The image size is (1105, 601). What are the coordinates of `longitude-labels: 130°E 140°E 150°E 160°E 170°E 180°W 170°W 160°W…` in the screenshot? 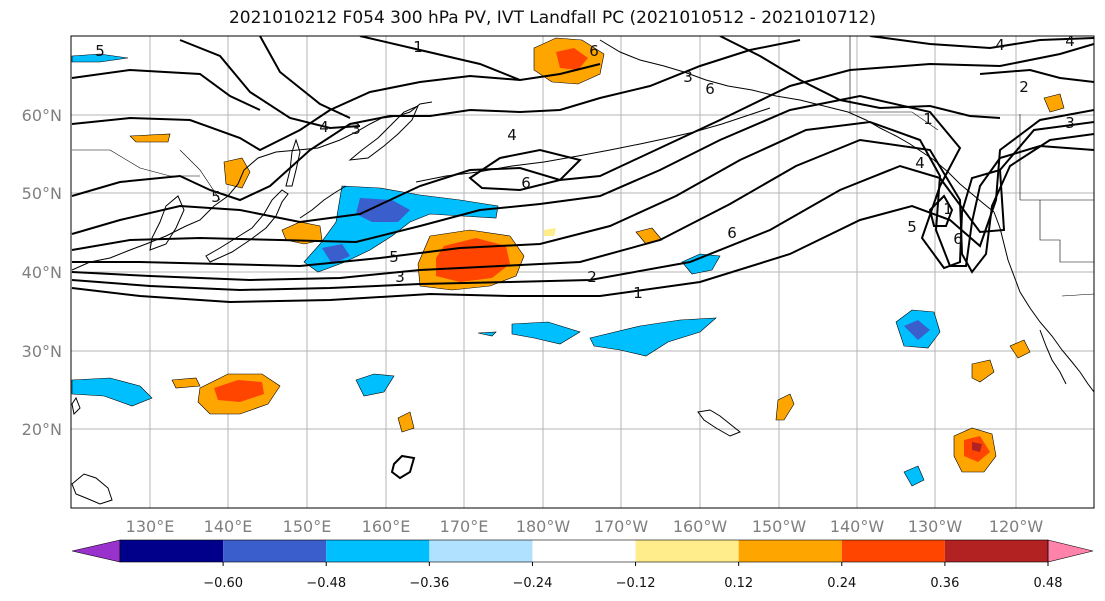 It's located at (585, 526).